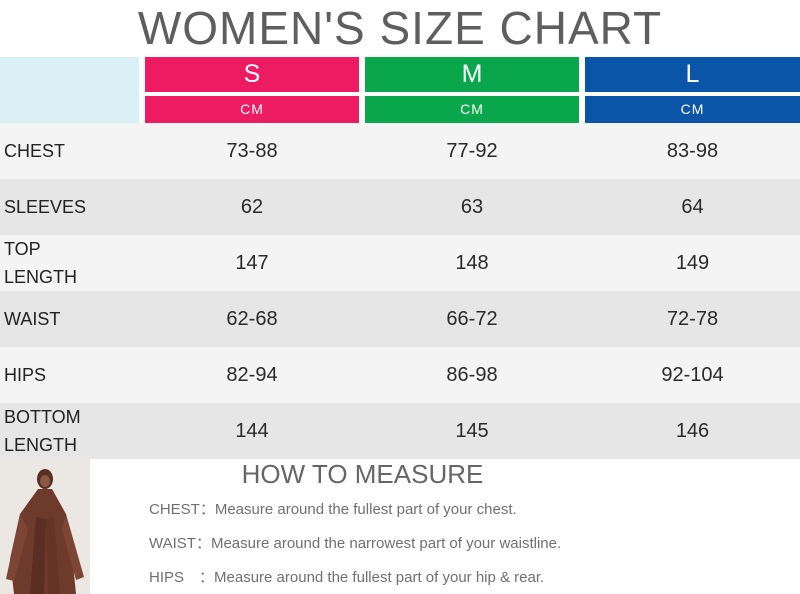  Describe the element at coordinates (692, 74) in the screenshot. I see `size-header-l: L` at that location.